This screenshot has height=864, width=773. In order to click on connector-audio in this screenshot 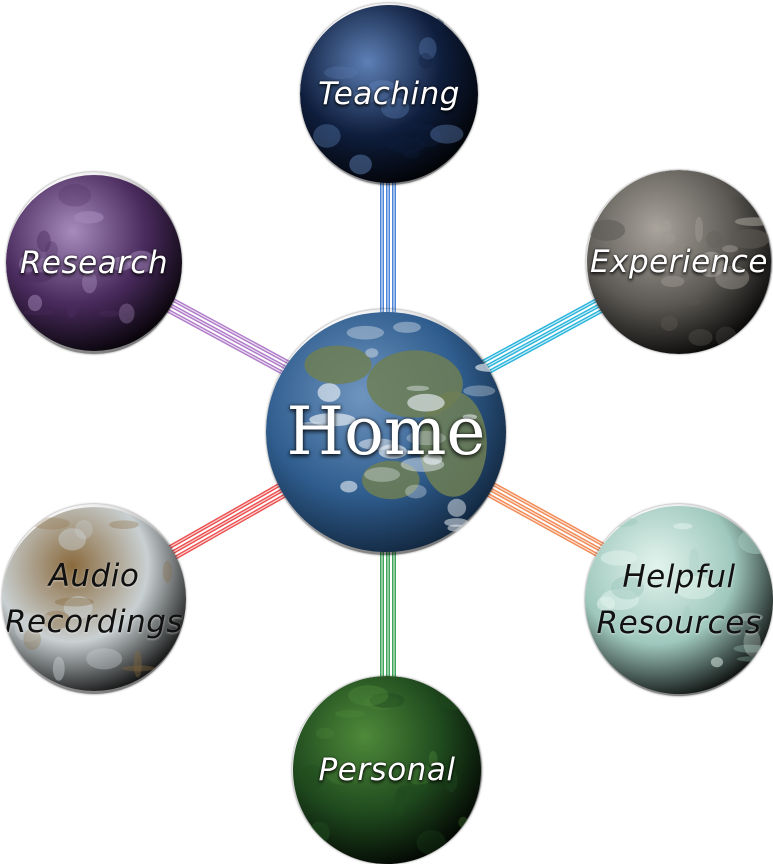, I will do `click(227, 521)`.